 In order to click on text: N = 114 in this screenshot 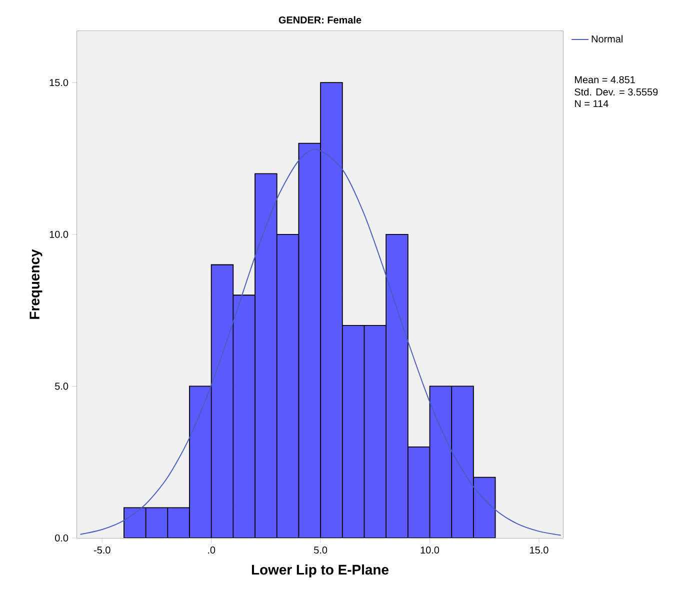, I will do `click(591, 104)`.